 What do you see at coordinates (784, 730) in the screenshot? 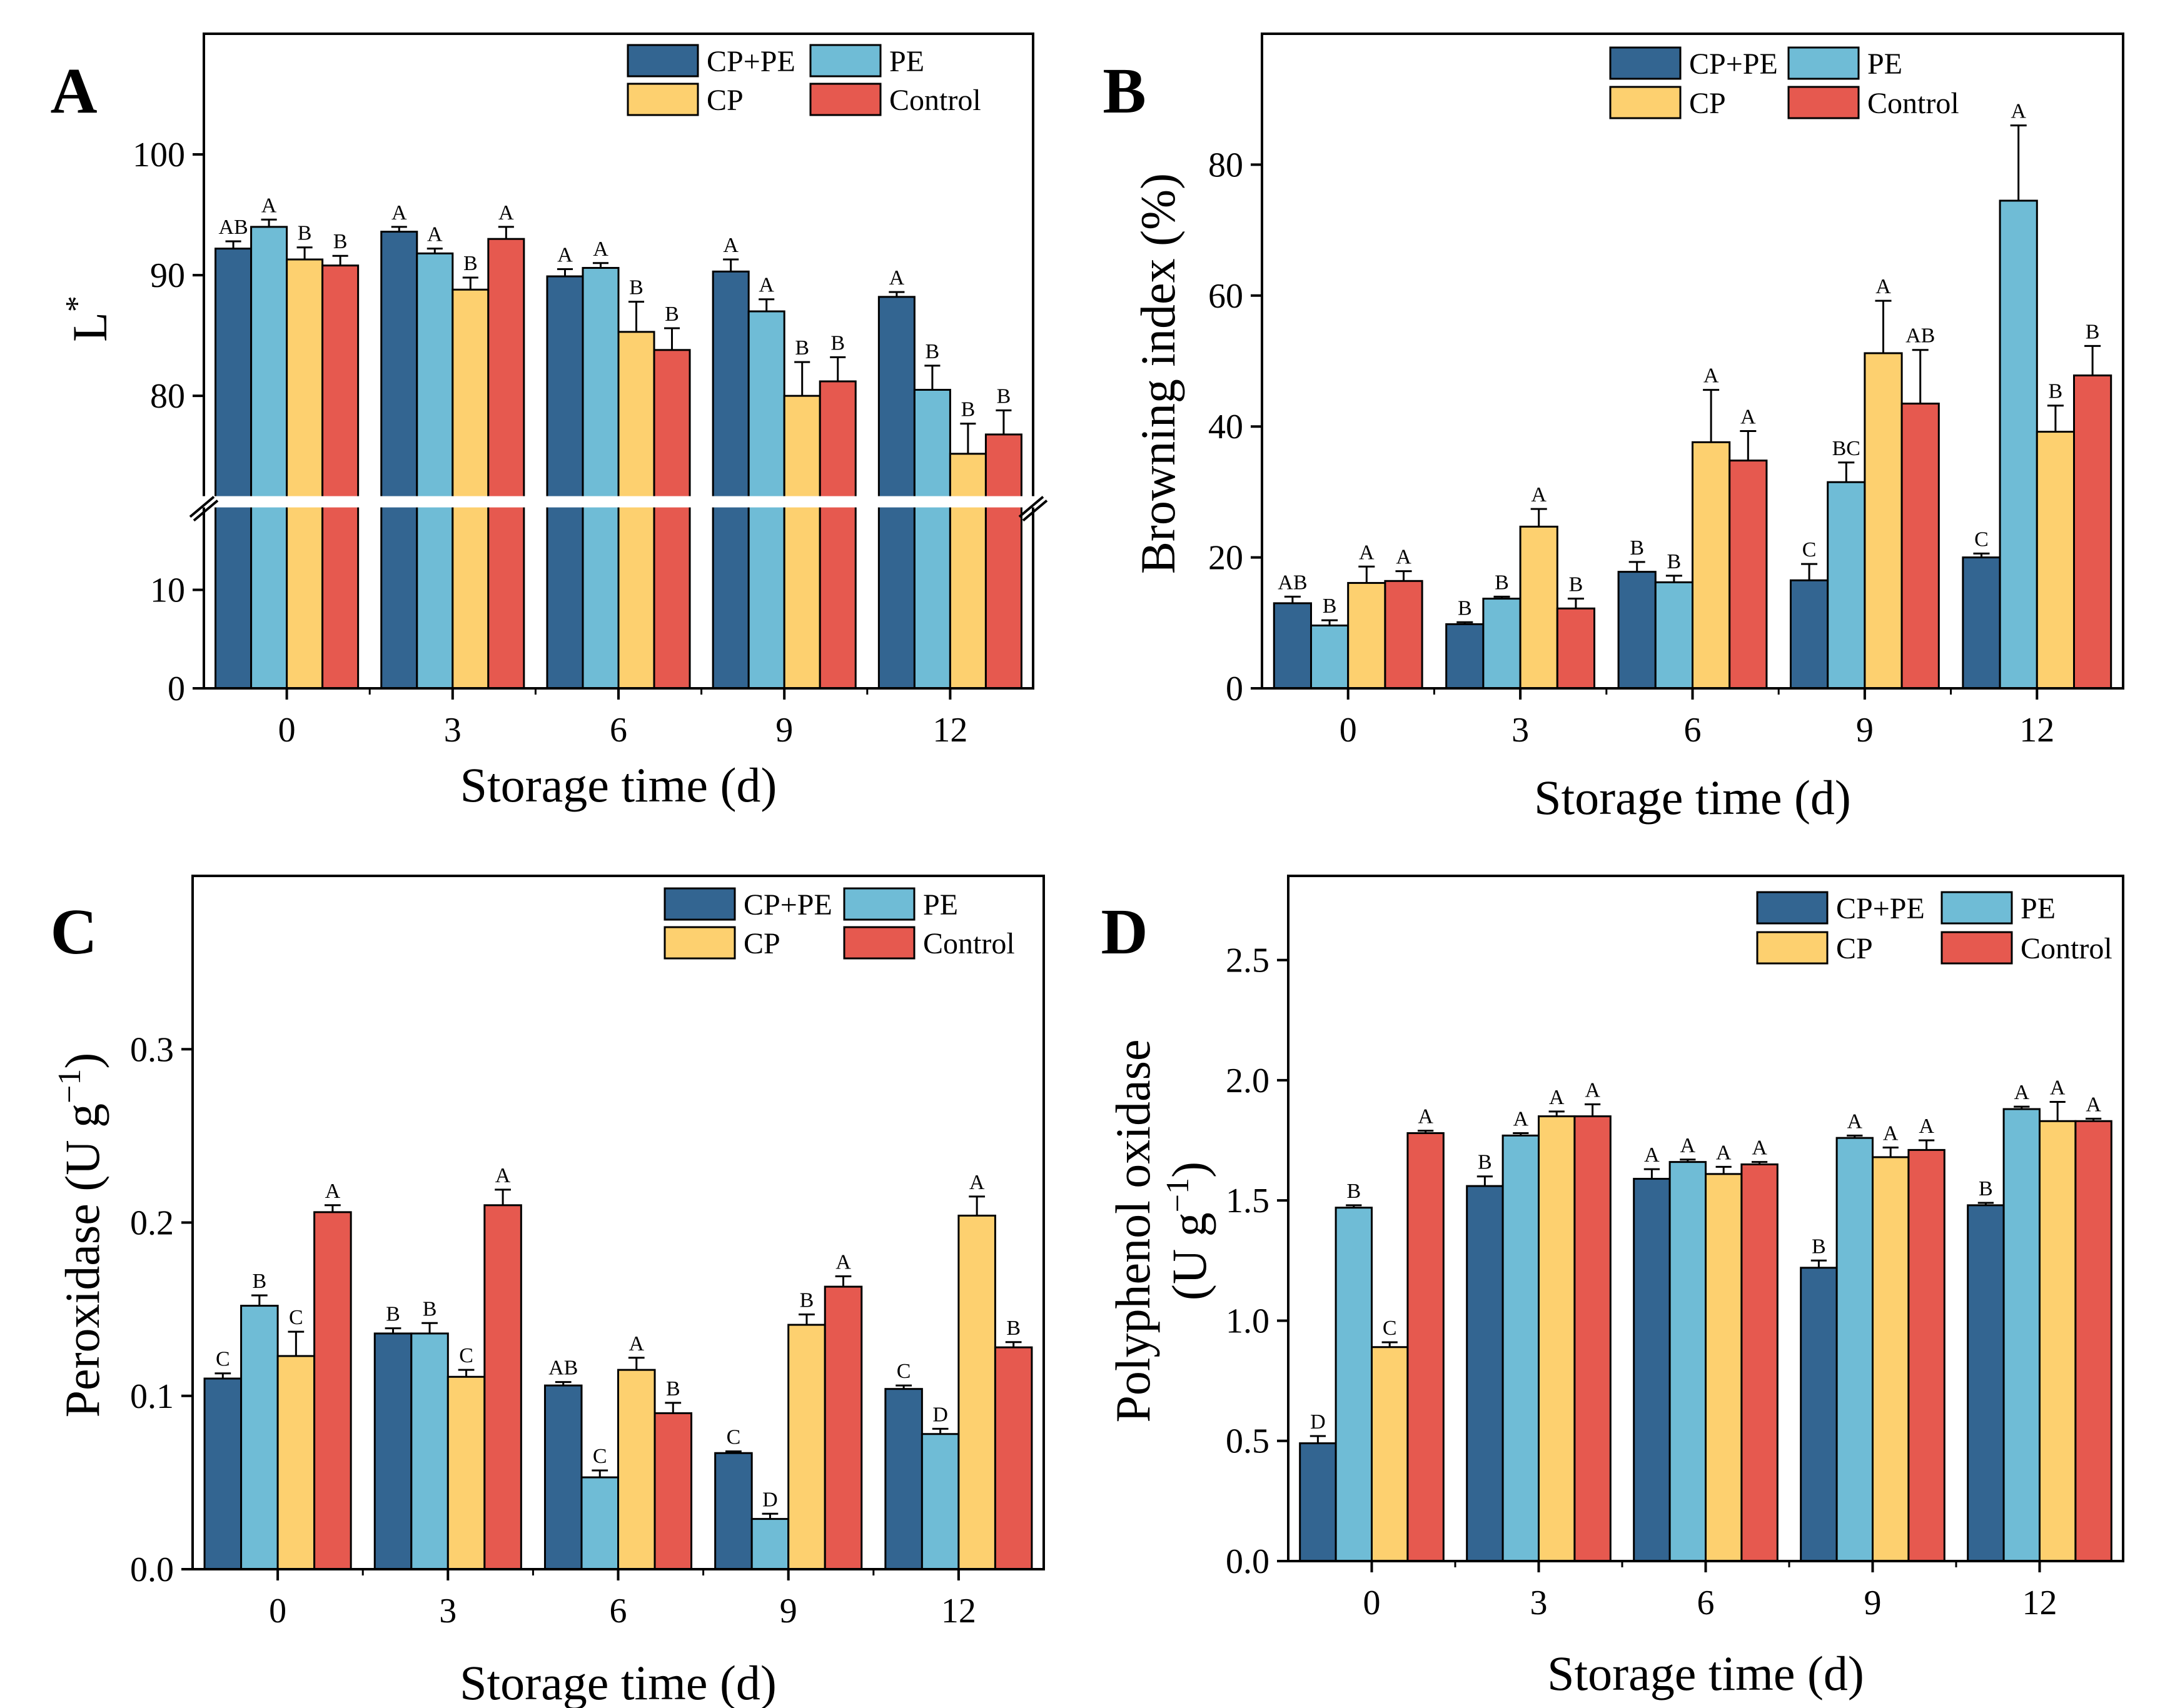
I see `x-tick-label: 9` at bounding box center [784, 730].